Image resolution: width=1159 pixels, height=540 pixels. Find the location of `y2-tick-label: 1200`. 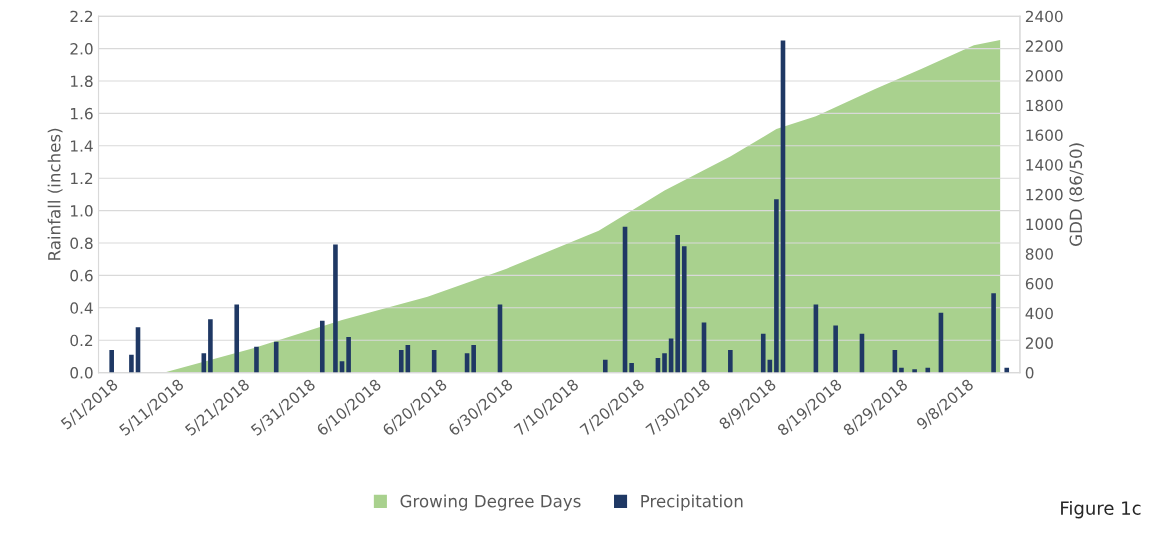

y2-tick-label: 1200 is located at coordinates (1044, 194).